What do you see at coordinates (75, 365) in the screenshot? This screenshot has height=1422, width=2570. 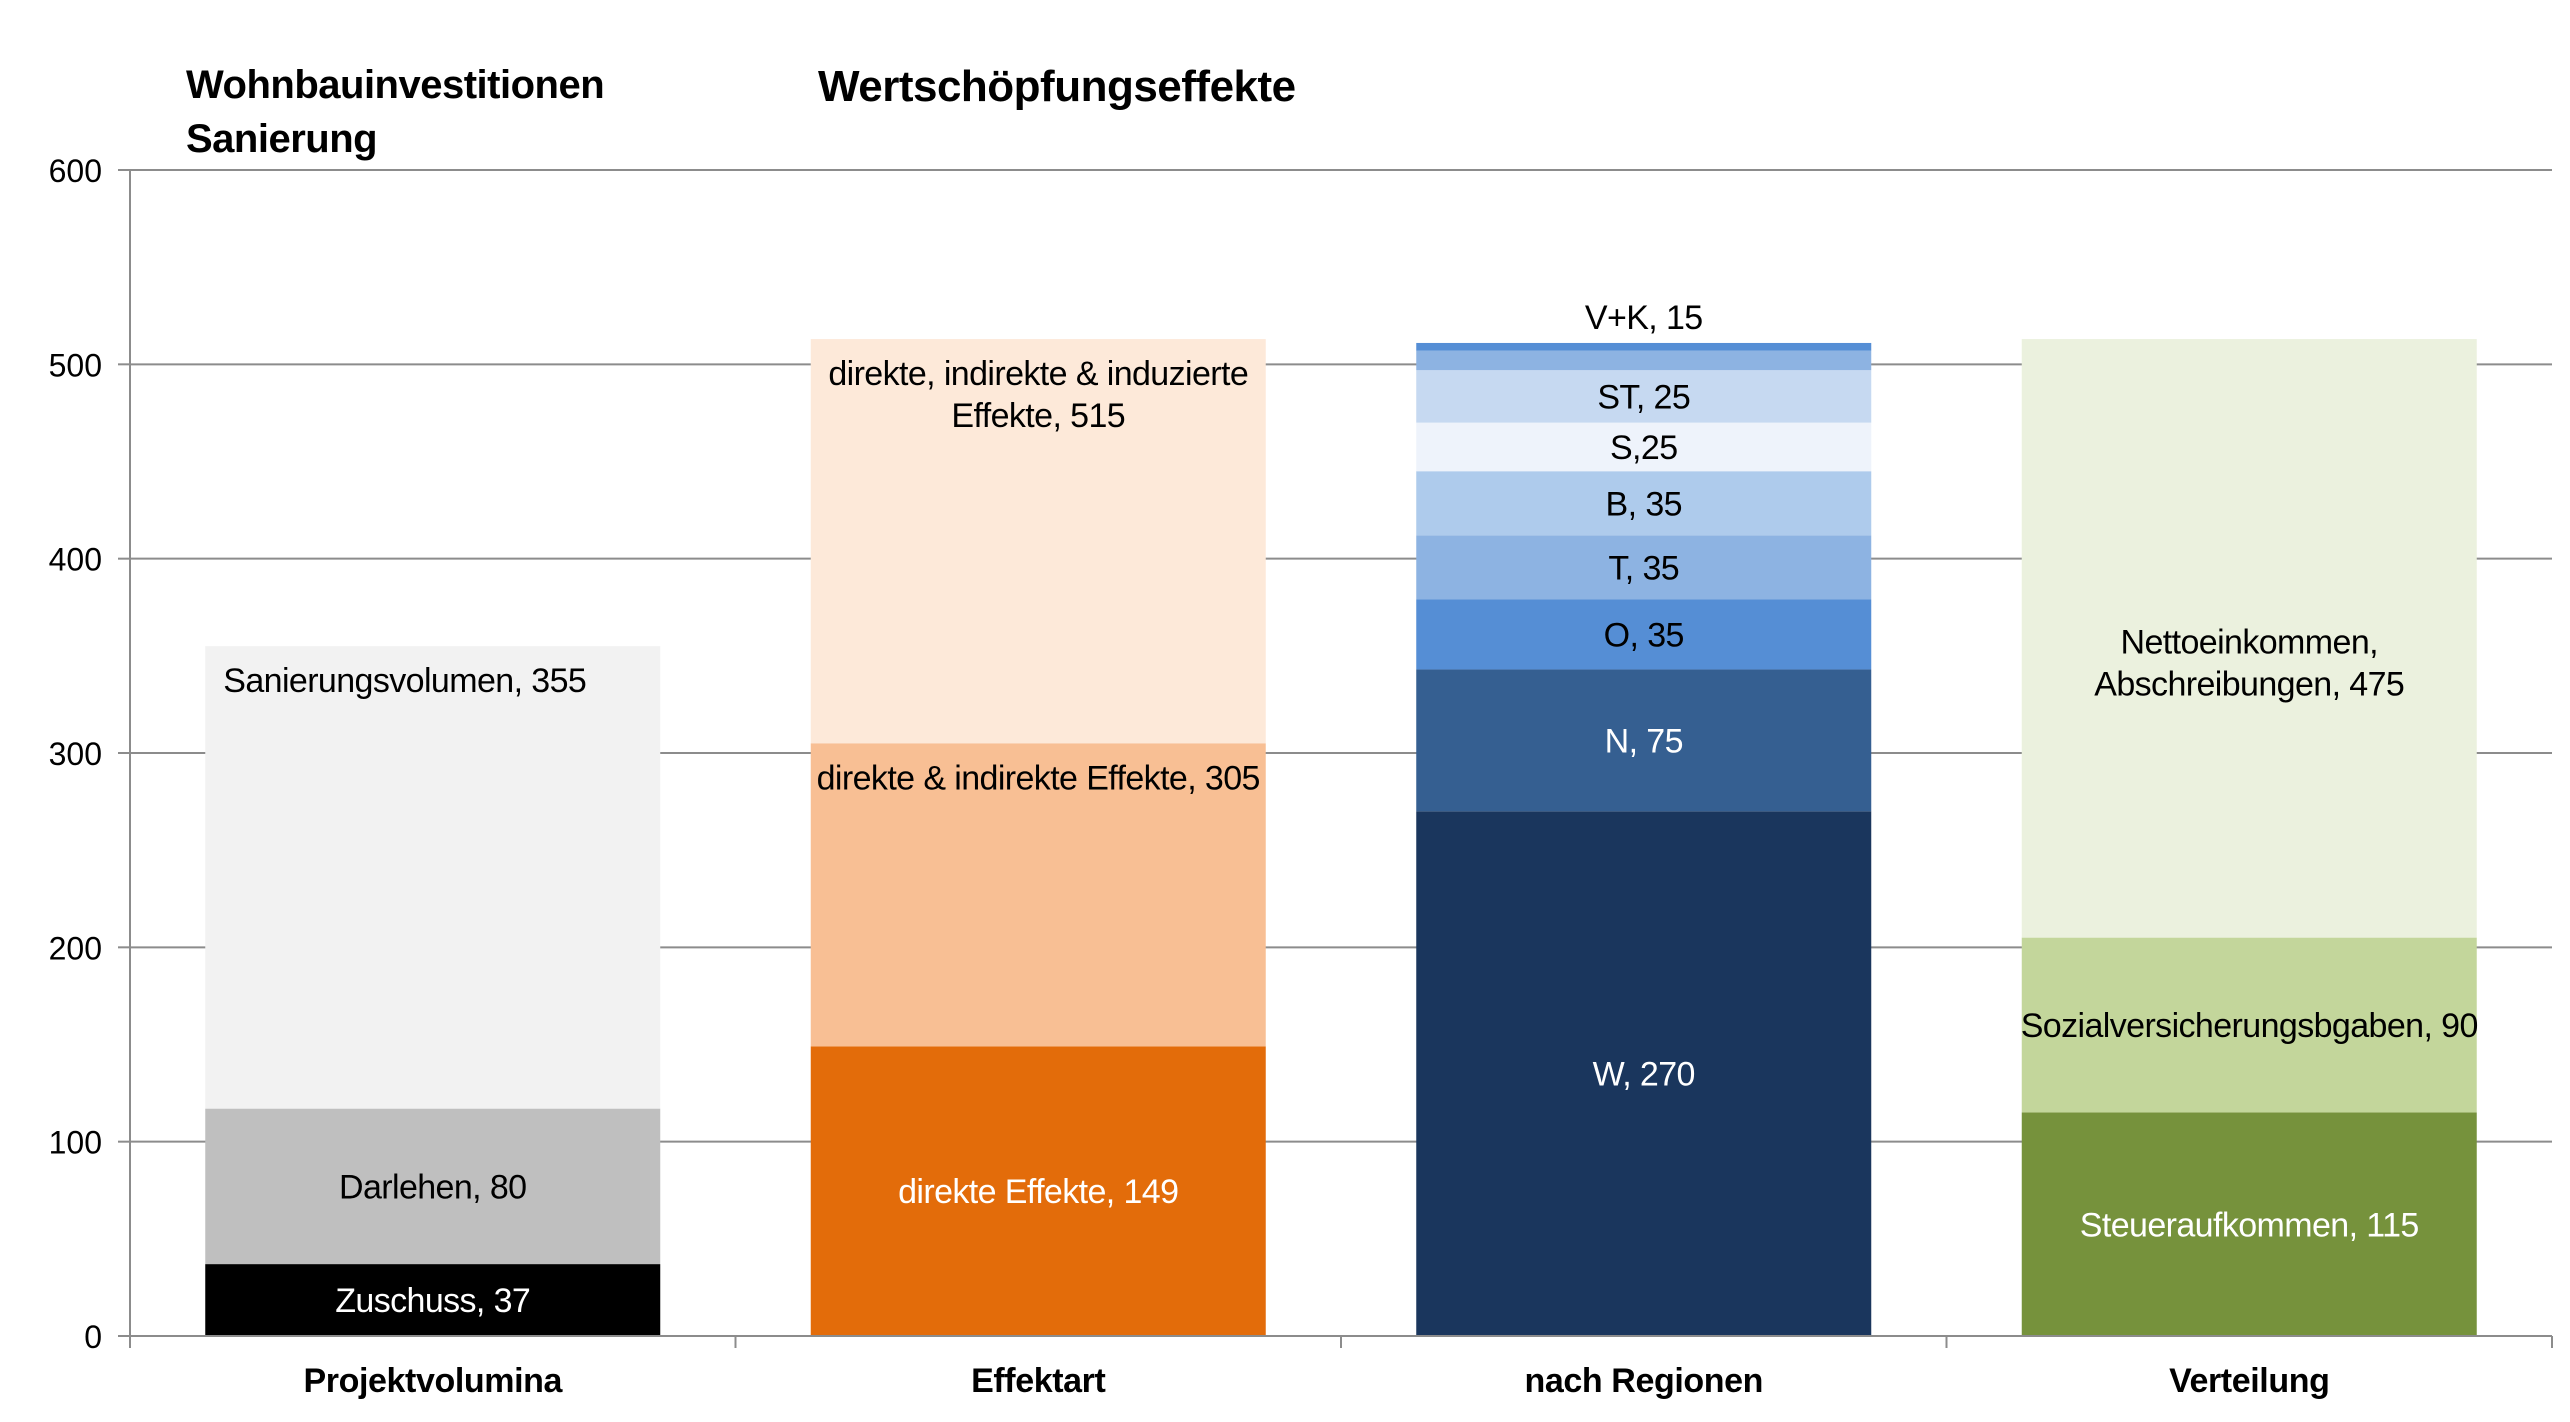 I see `y-tick-label: 500` at bounding box center [75, 365].